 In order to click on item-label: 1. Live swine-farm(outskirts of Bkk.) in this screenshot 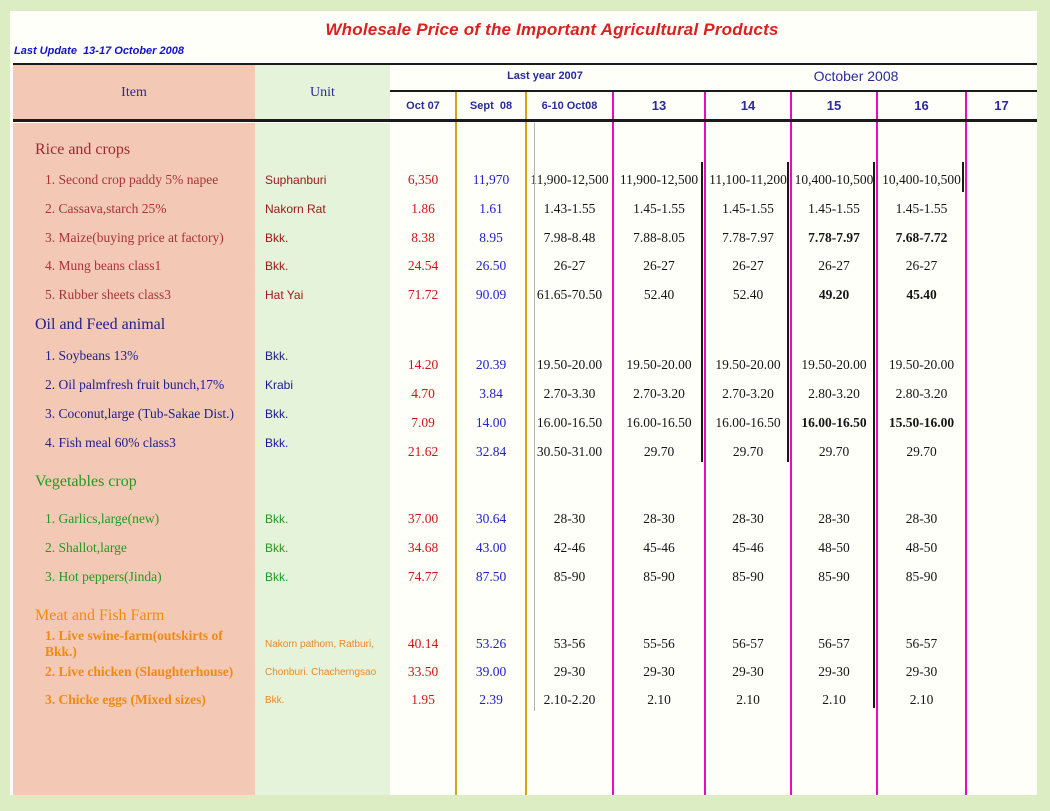, I will do `click(134, 643)`.